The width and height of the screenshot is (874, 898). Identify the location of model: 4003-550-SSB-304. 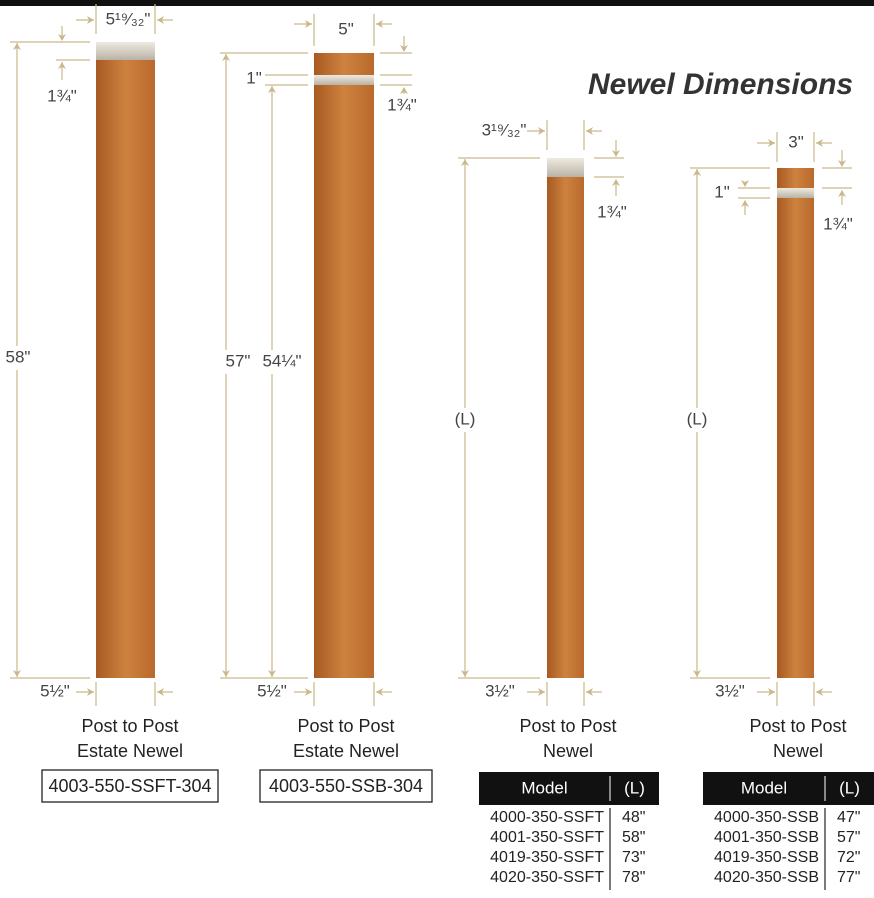
(346, 786).